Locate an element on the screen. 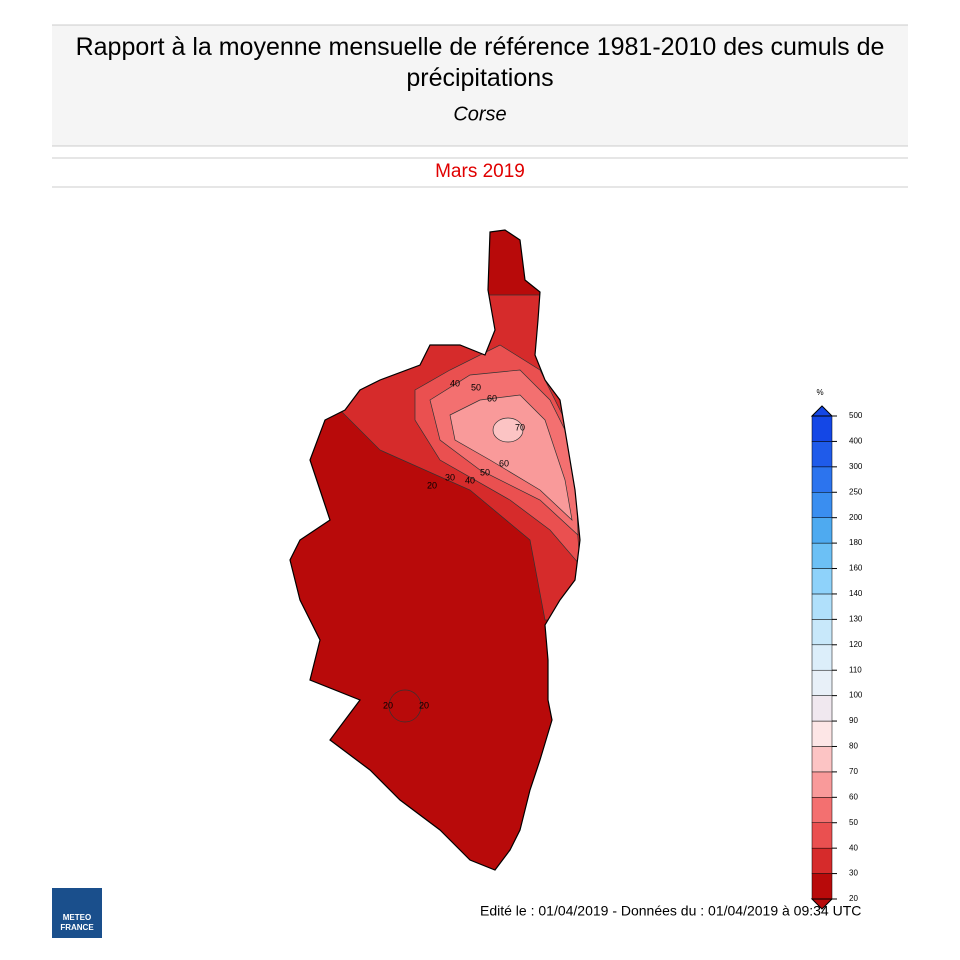  tick-label: 30 is located at coordinates (853, 873).